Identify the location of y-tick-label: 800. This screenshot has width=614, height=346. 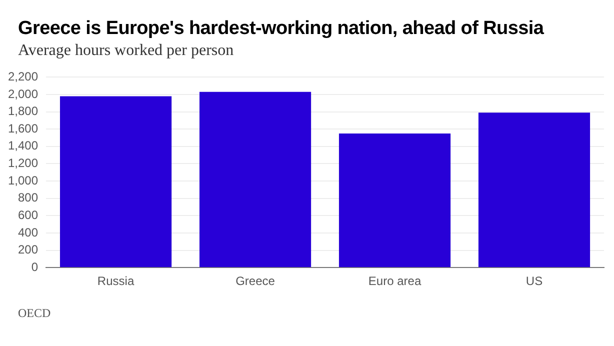
(28, 197).